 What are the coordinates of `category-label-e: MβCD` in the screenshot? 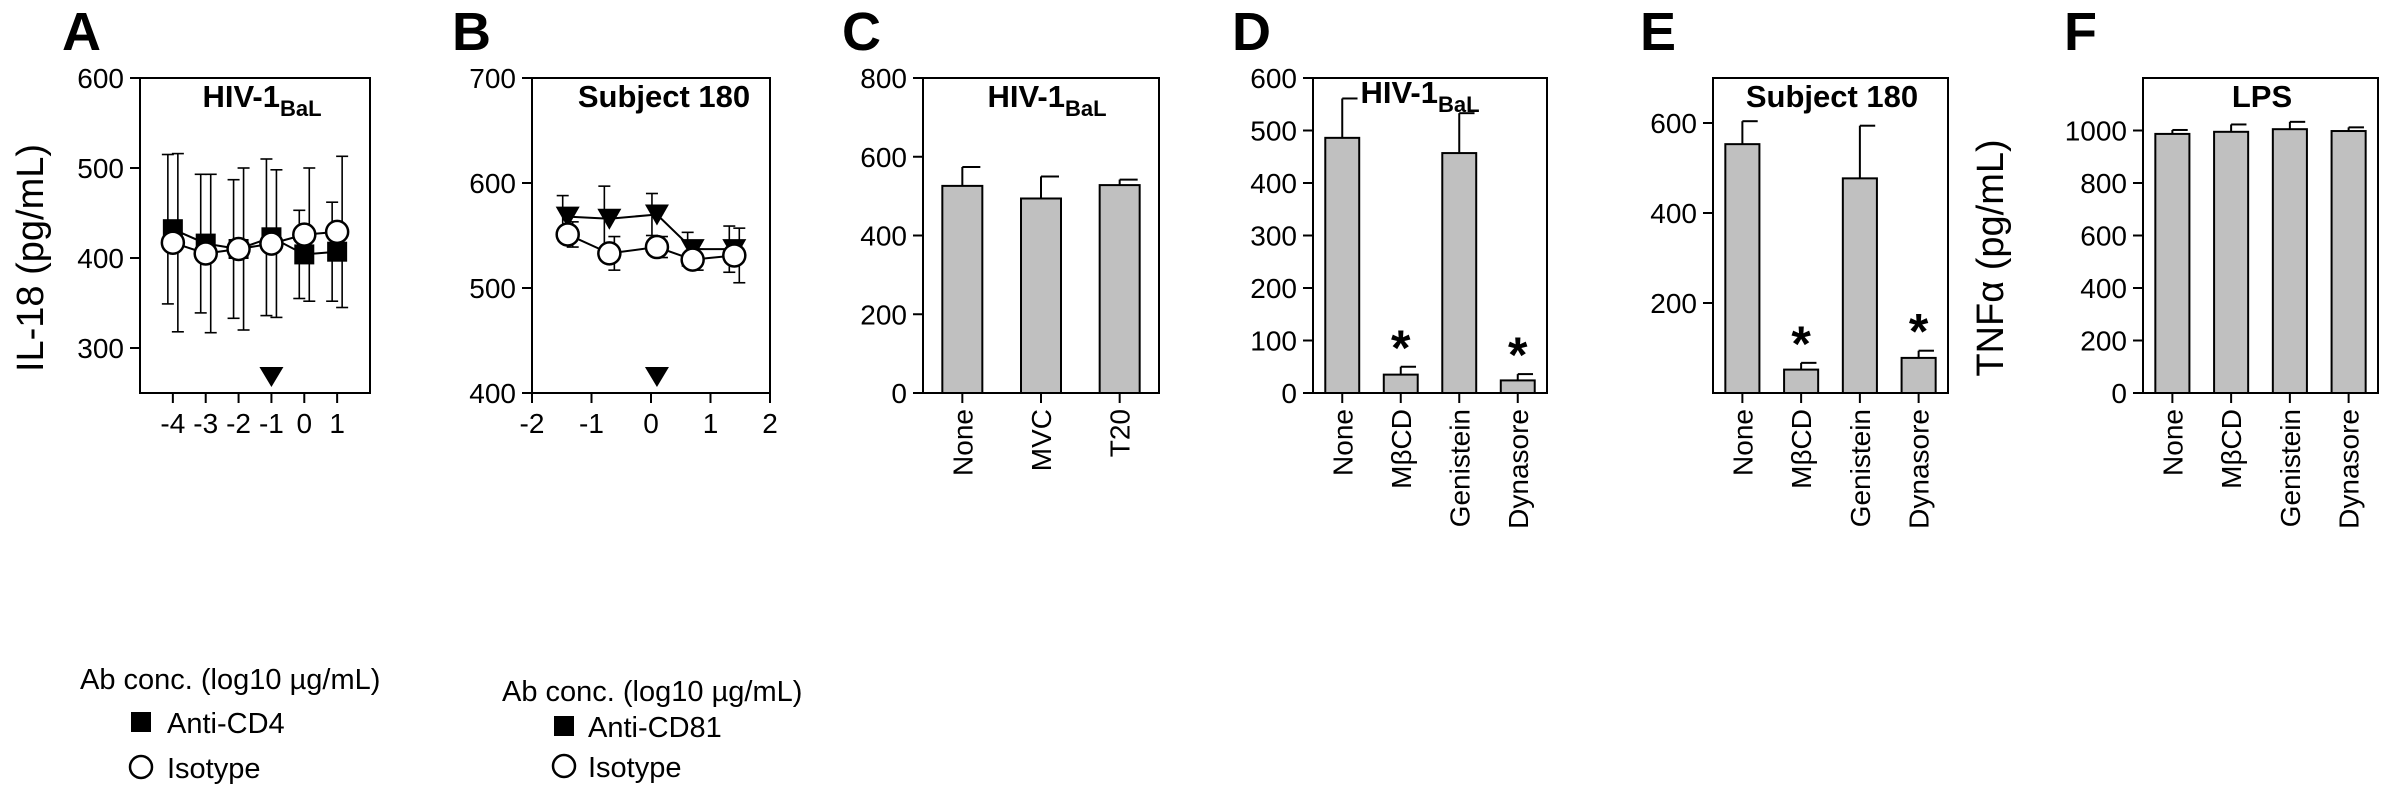 It's located at (1801, 449).